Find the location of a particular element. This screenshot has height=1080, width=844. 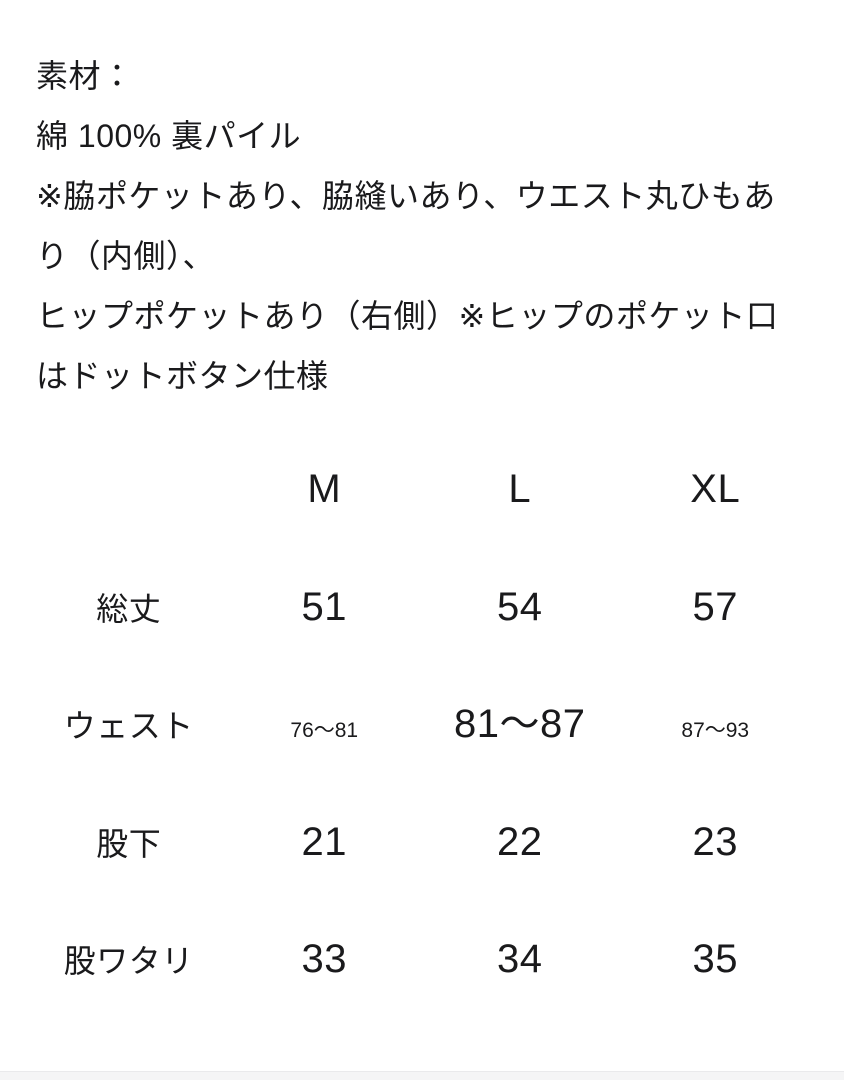

row-label: 総丈 is located at coordinates (129, 608).